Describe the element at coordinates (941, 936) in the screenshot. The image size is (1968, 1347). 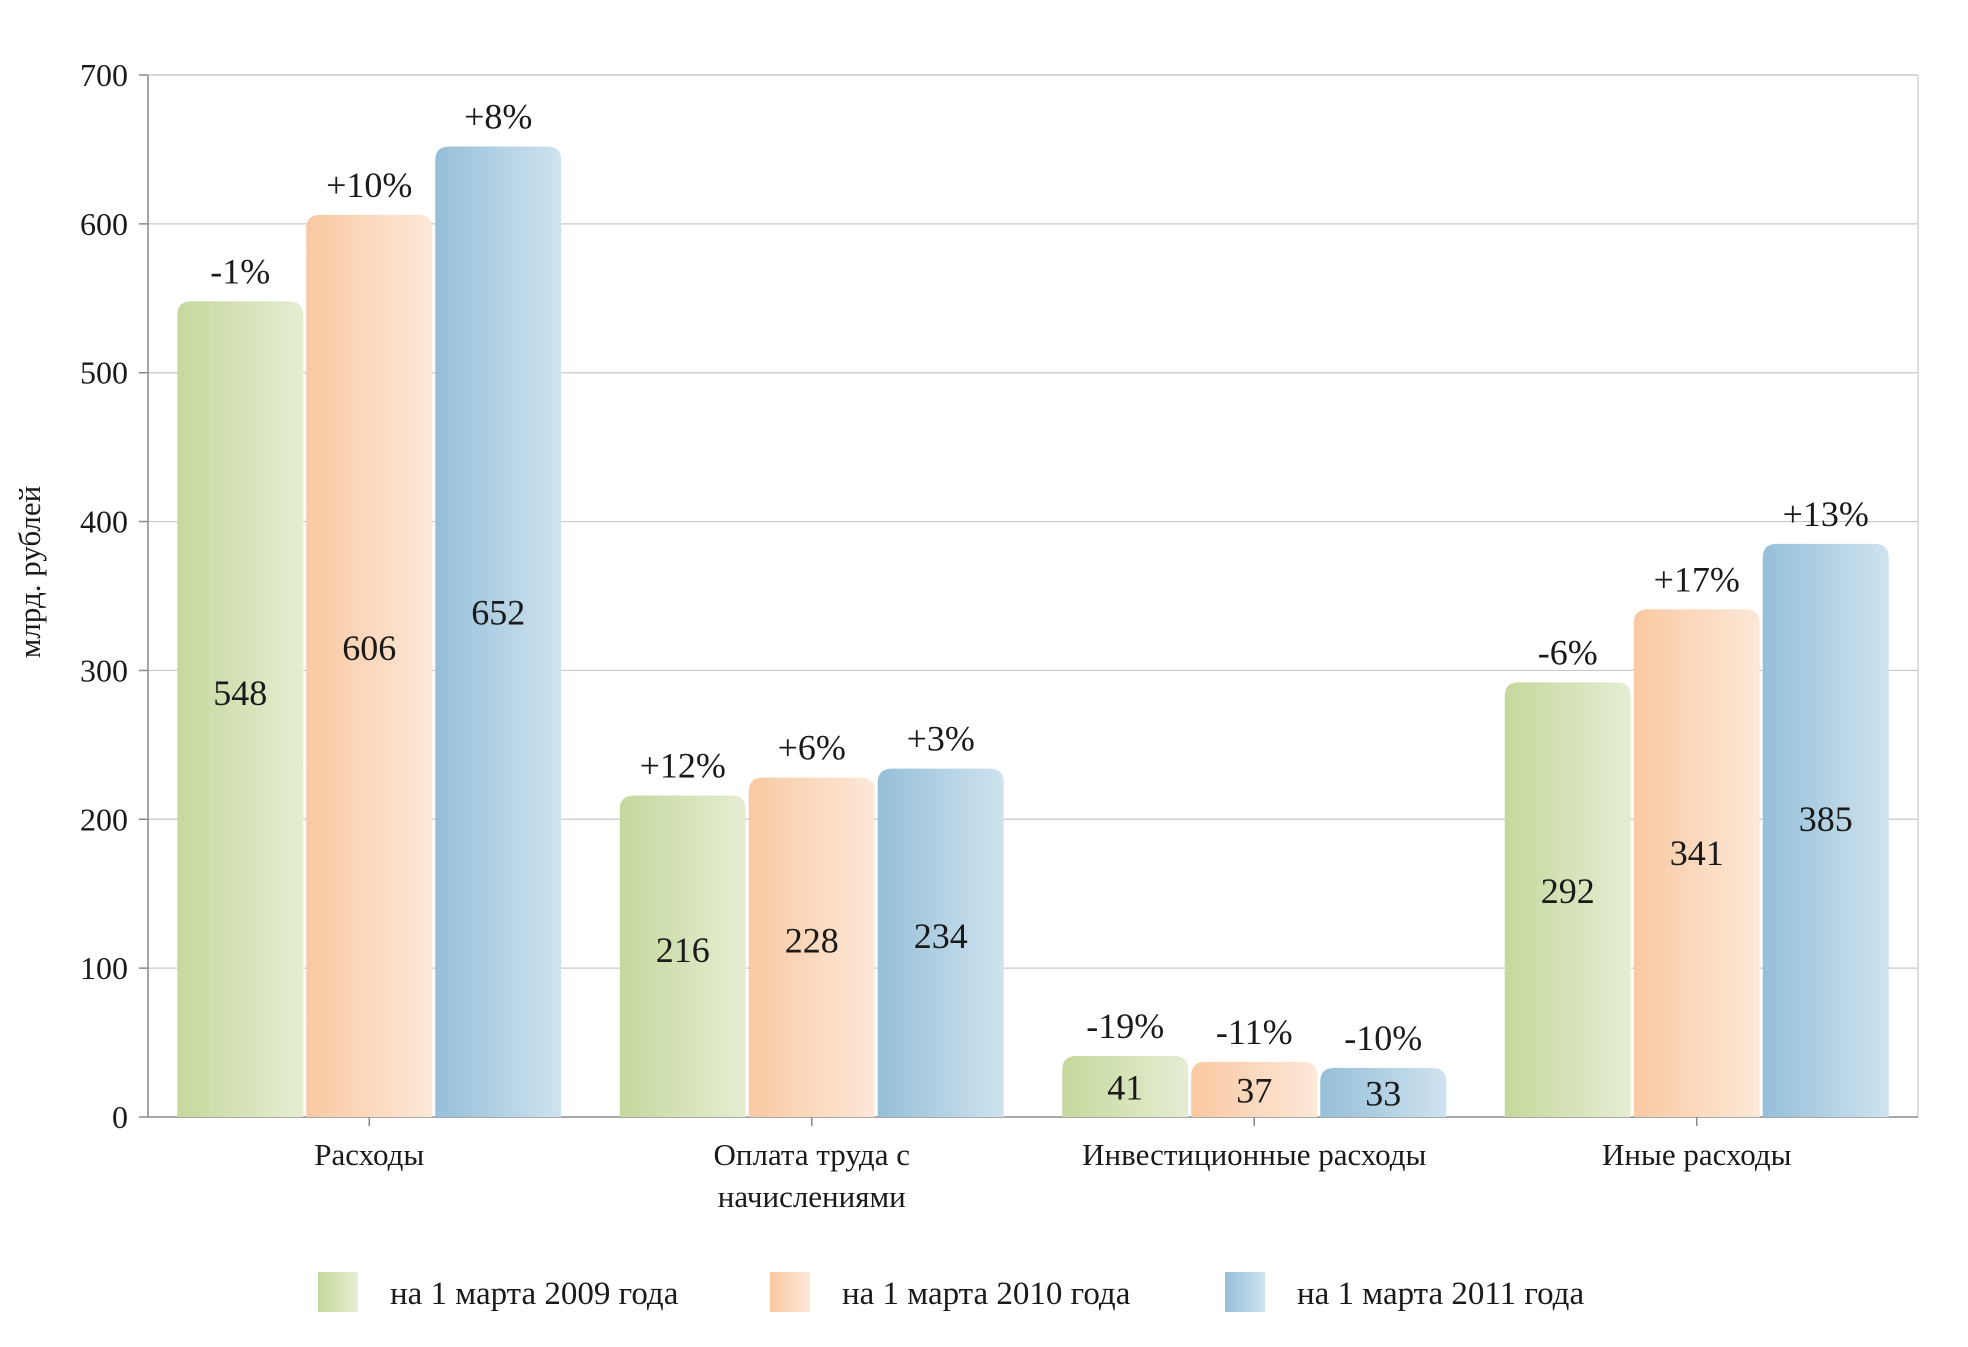
I see `bar-value-label: 234` at that location.